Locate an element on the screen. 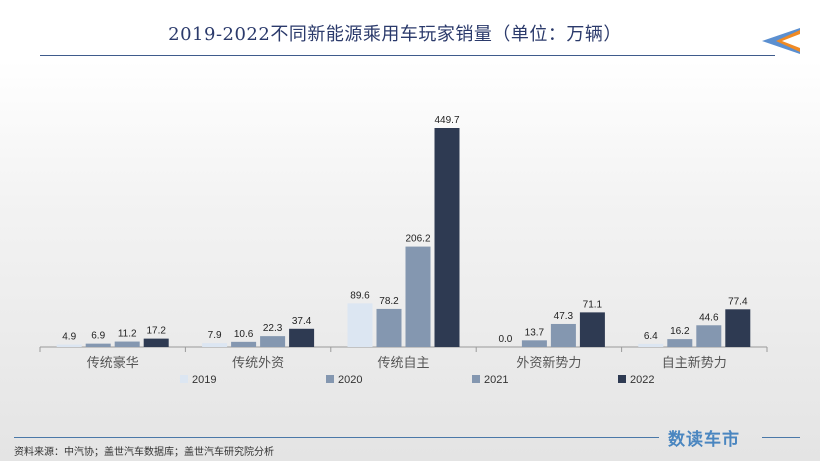 The height and width of the screenshot is (461, 820). x-tick-label: 外资新势力 is located at coordinates (548, 363).